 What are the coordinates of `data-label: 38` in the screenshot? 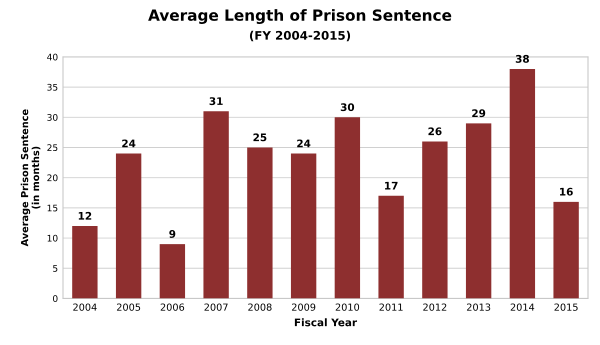 It's located at (522, 58).